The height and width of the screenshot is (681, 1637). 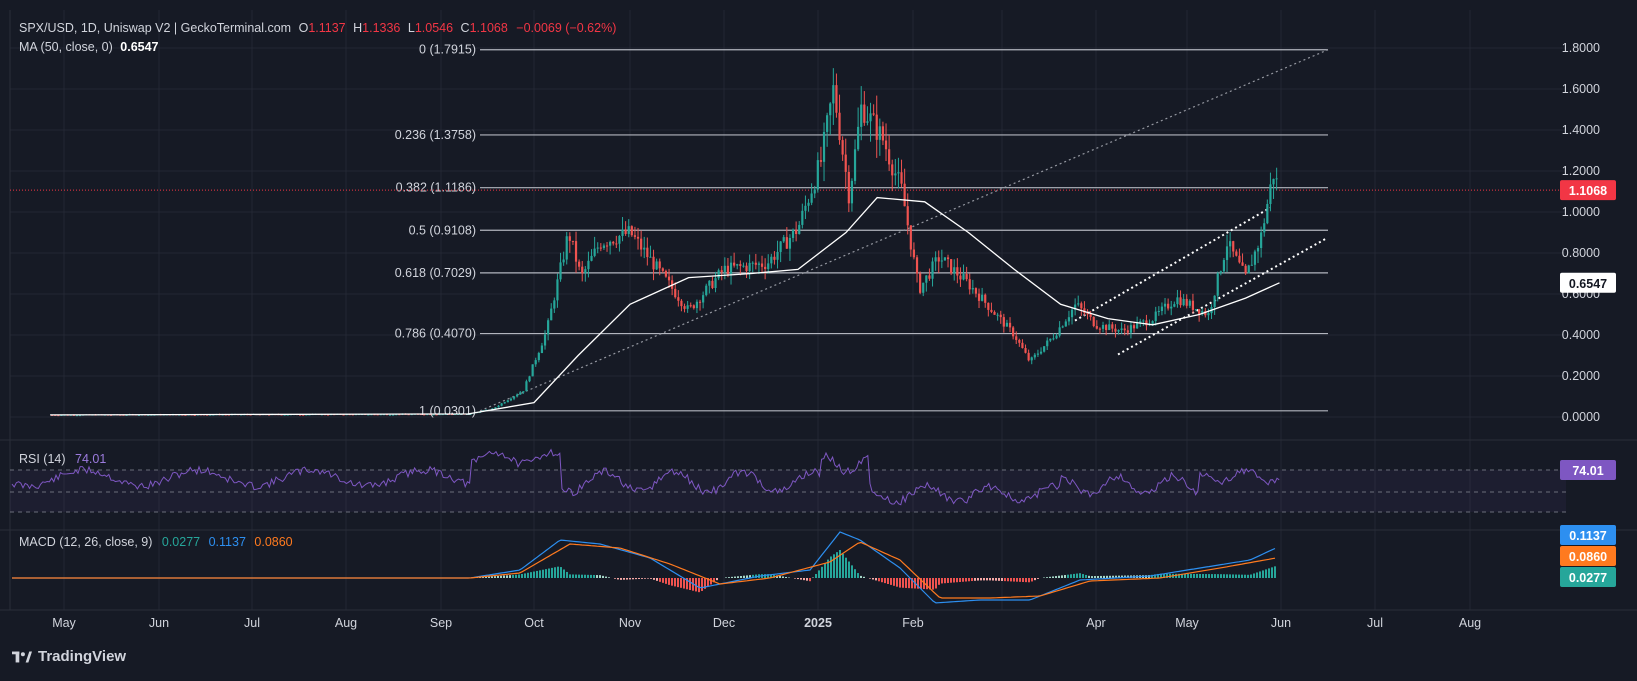 What do you see at coordinates (82, 656) in the screenshot?
I see `brand-name: TradingView` at bounding box center [82, 656].